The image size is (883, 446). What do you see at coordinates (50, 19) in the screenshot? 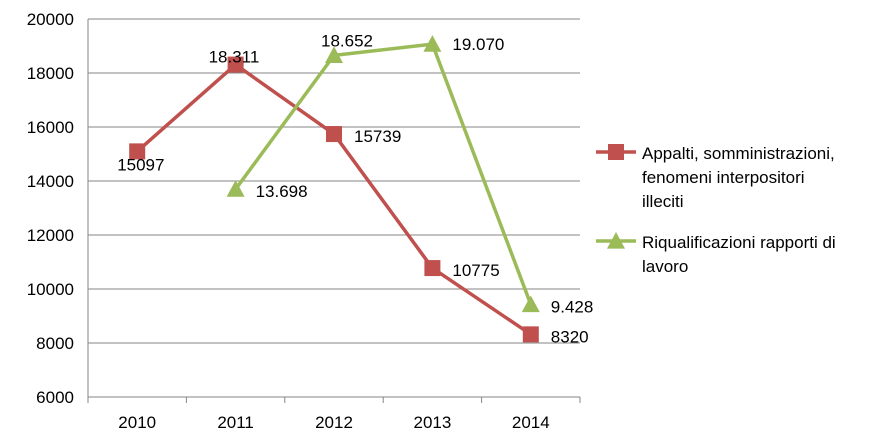
I see `y-tick-label: 20000` at bounding box center [50, 19].